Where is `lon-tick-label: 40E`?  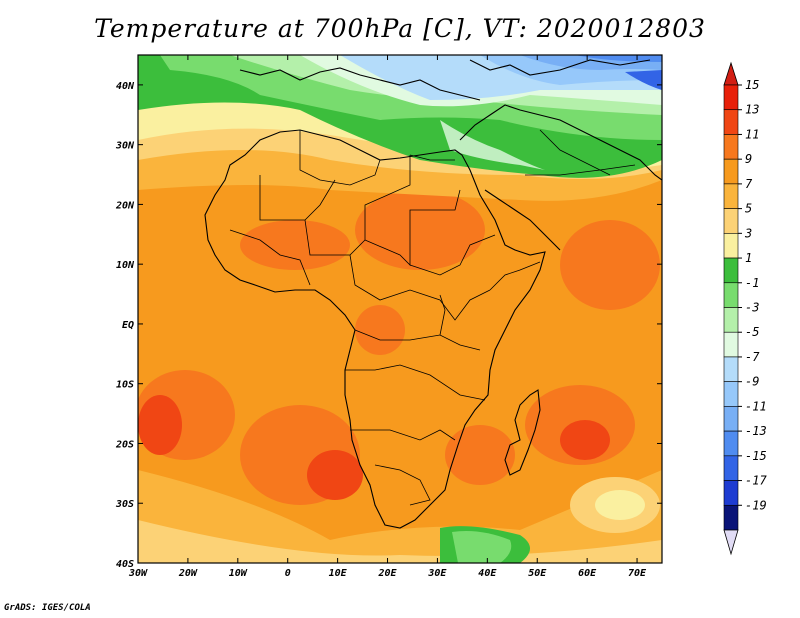 lon-tick-label: 40E is located at coordinates (487, 573).